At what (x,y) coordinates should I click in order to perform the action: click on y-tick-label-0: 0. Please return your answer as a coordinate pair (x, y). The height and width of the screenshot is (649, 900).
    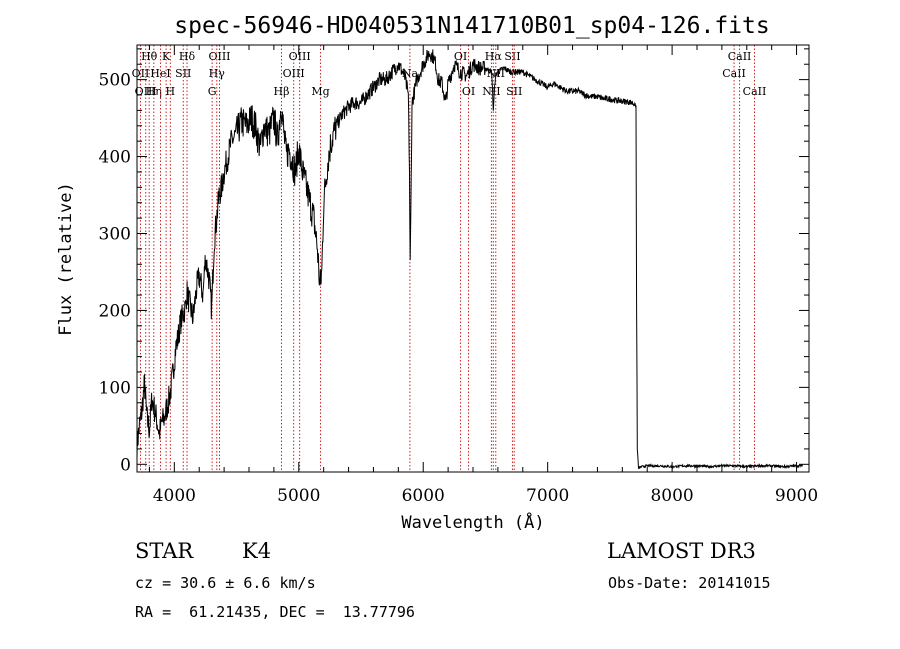
    Looking at the image, I should click on (125, 465).